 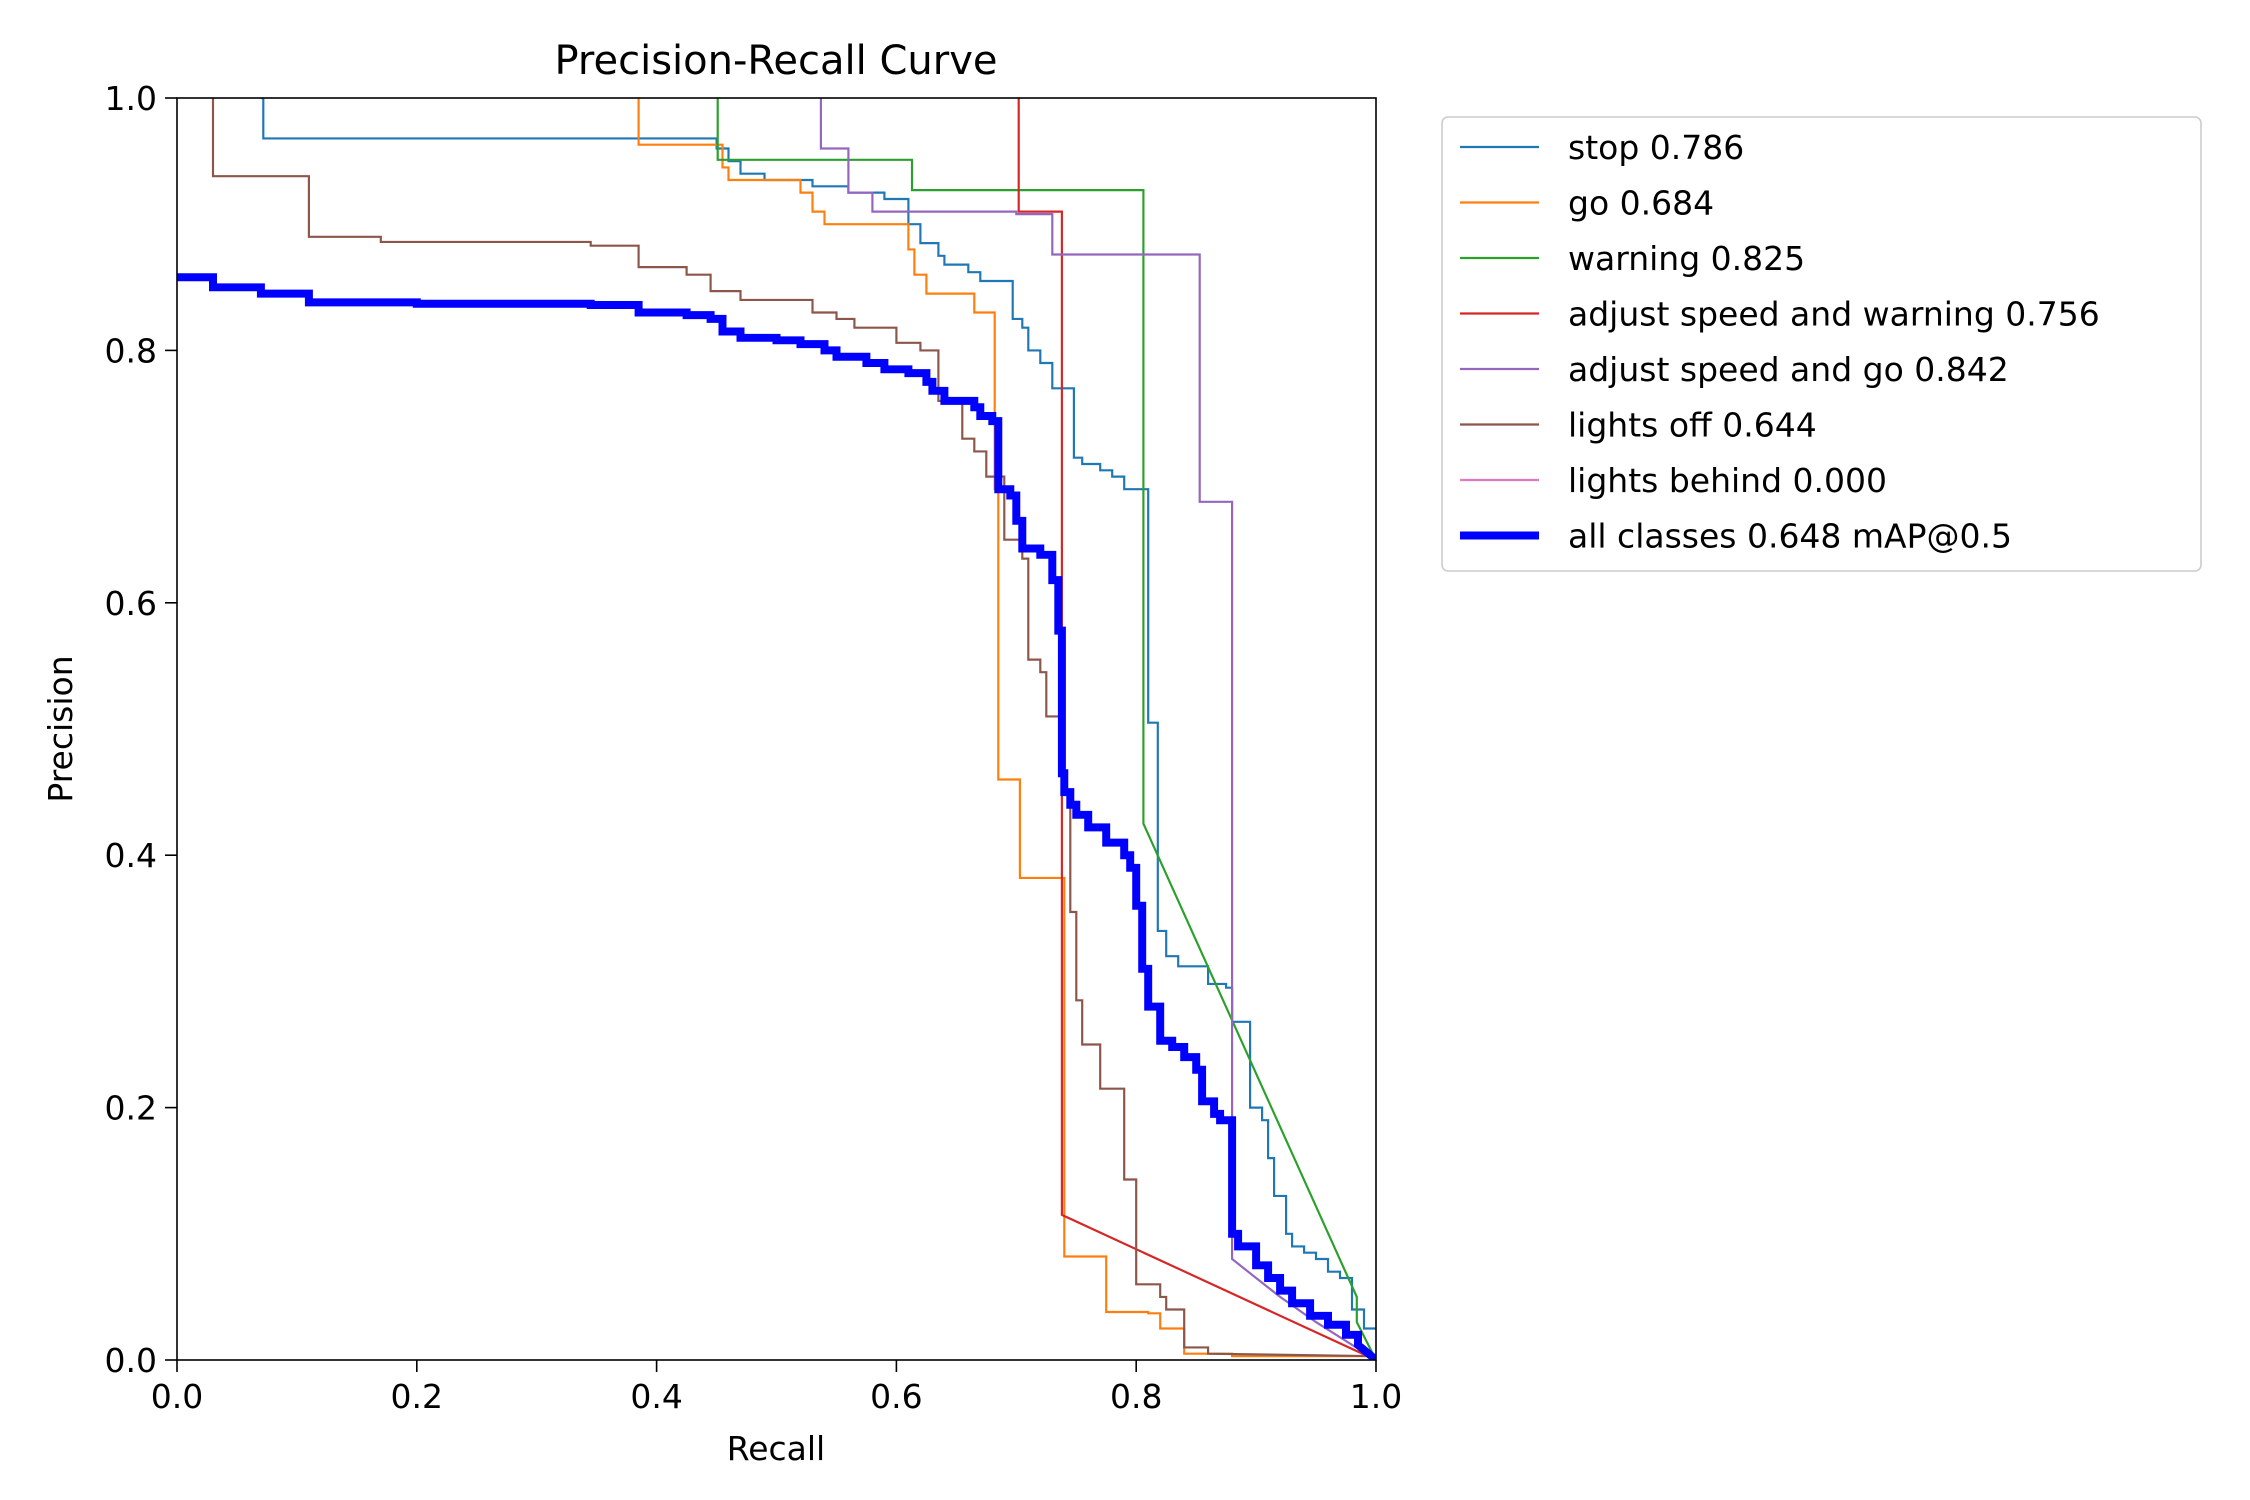 I want to click on legend-entry: warning 0.825, so click(x=1686, y=258).